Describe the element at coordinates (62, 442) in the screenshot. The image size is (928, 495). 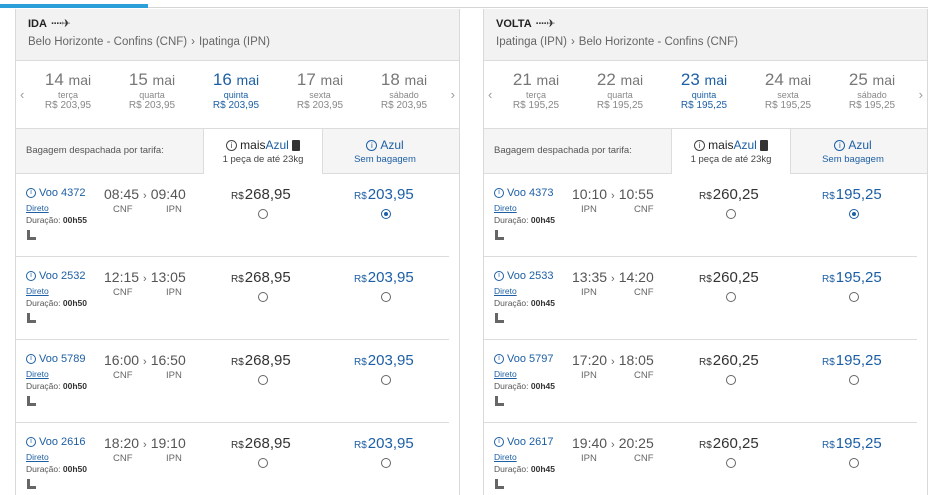
I see `flight-number: Voo 2616` at that location.